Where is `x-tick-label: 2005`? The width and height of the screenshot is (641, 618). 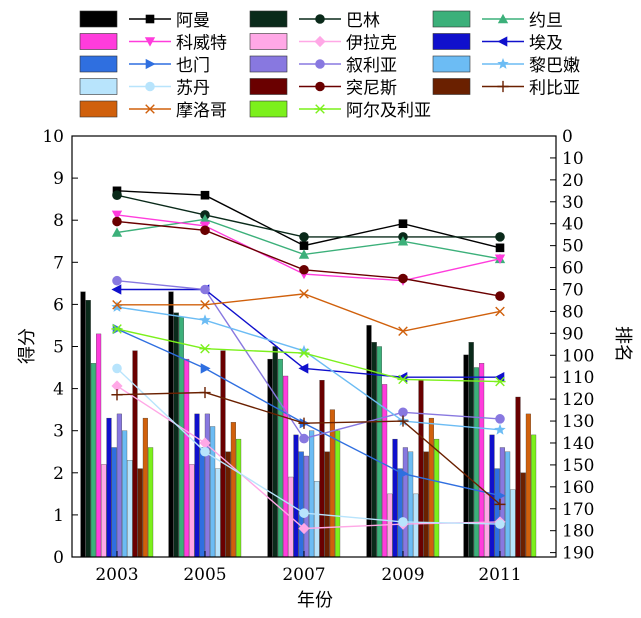 x-tick-label: 2005 is located at coordinates (204, 575).